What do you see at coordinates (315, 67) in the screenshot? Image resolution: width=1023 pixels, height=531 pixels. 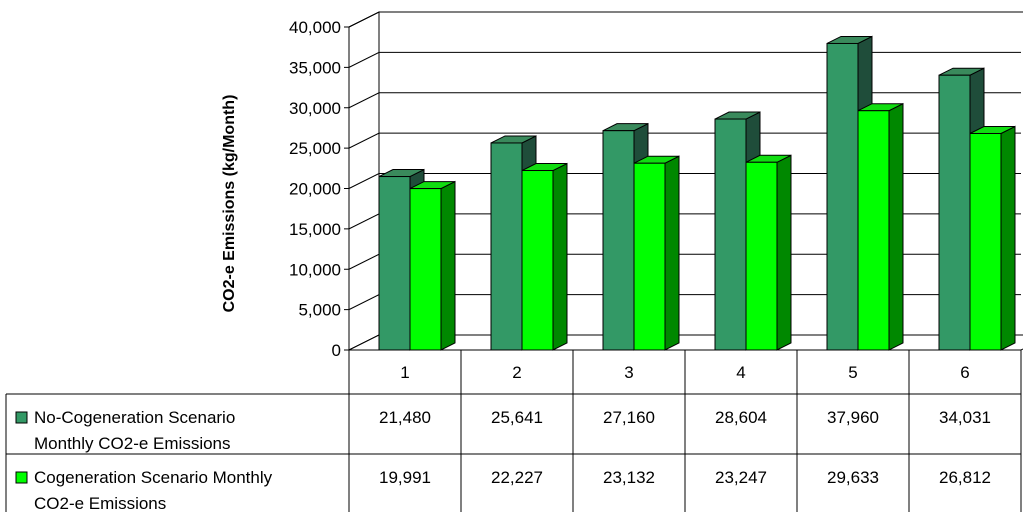 I see `y-tick-label: 35,000` at bounding box center [315, 67].